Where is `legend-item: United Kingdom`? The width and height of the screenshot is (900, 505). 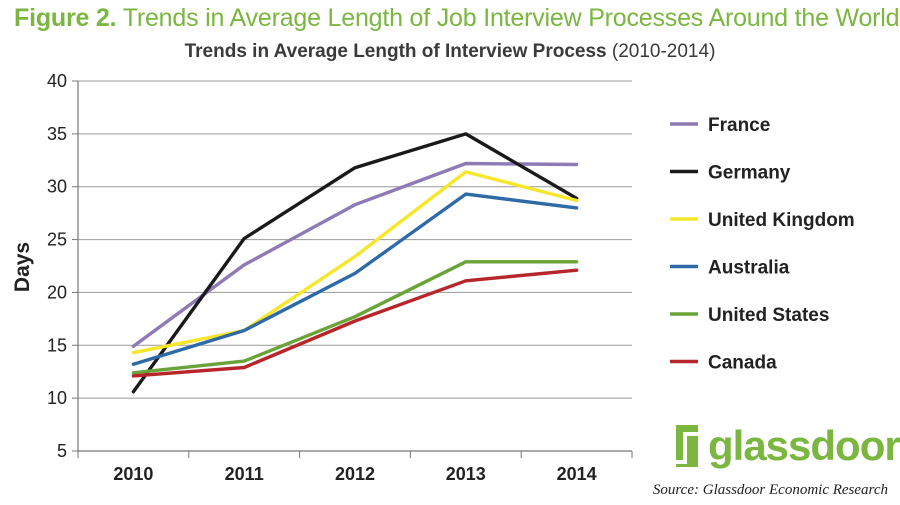 legend-item: United Kingdom is located at coordinates (762, 220).